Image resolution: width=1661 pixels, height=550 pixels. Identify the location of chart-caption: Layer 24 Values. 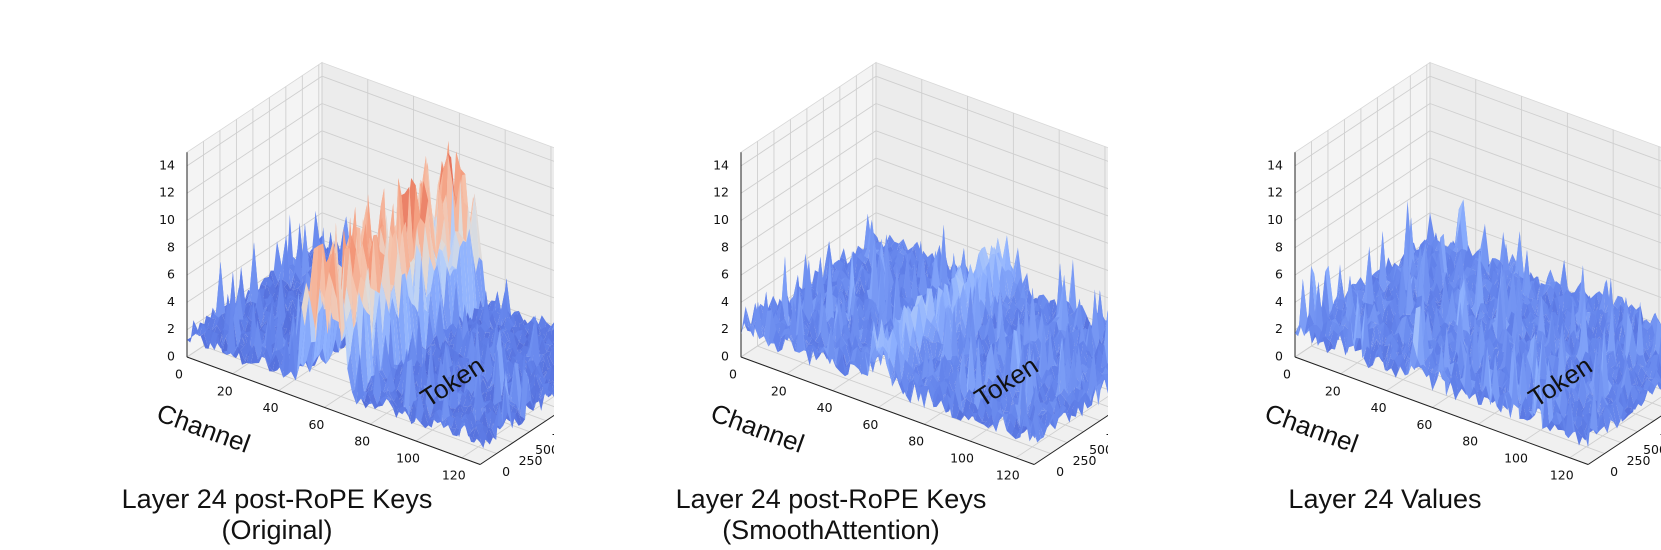
(1384, 499).